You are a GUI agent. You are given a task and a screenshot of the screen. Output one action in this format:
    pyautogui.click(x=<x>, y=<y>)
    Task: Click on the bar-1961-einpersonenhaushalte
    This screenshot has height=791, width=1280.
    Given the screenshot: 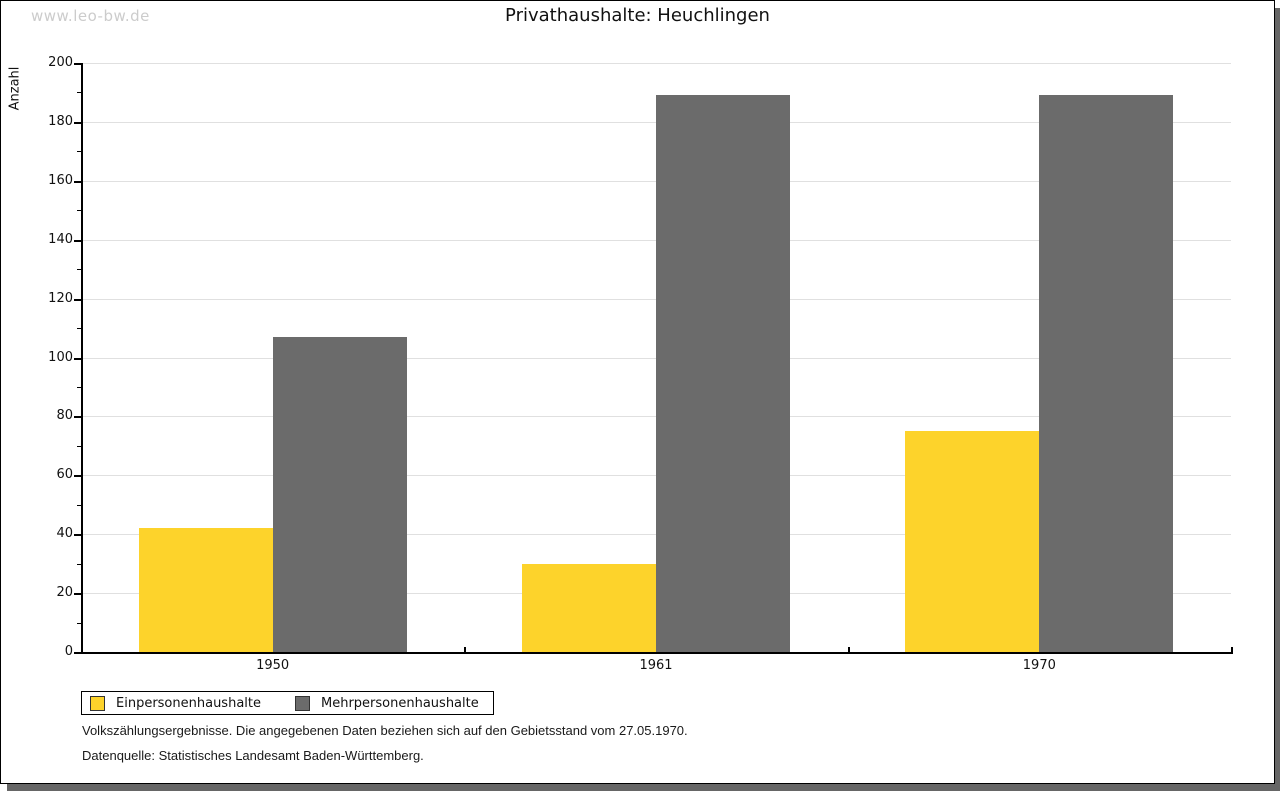 What is the action you would take?
    pyautogui.click(x=589, y=607)
    